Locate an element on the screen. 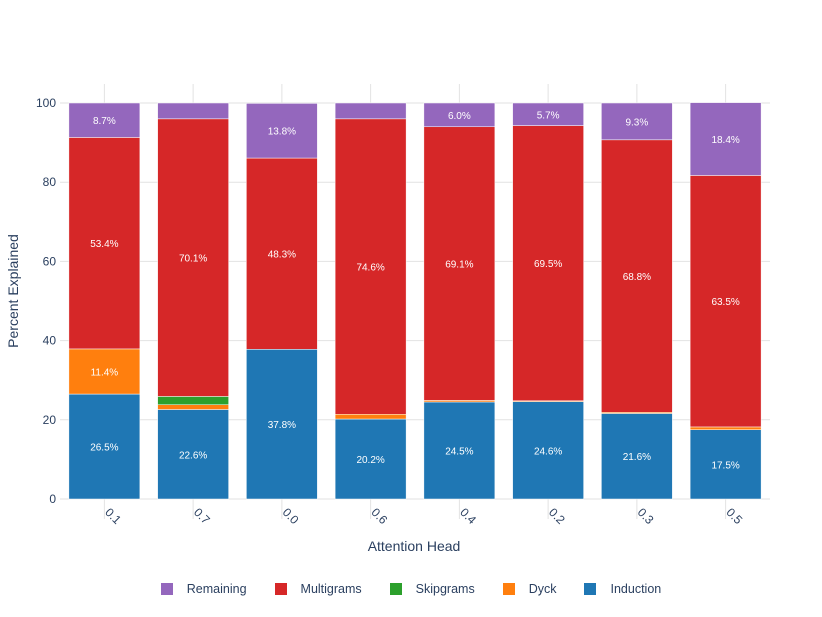 Image resolution: width=822 pixels, height=617 pixels. y-tick-label: 80 is located at coordinates (50, 182).